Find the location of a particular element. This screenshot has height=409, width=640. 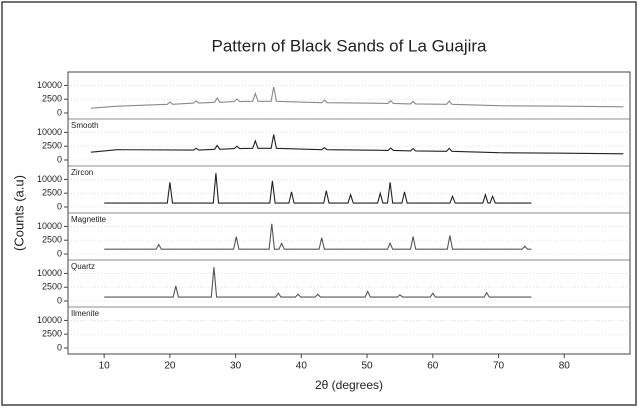

panel-label: Quartz is located at coordinates (83, 266).